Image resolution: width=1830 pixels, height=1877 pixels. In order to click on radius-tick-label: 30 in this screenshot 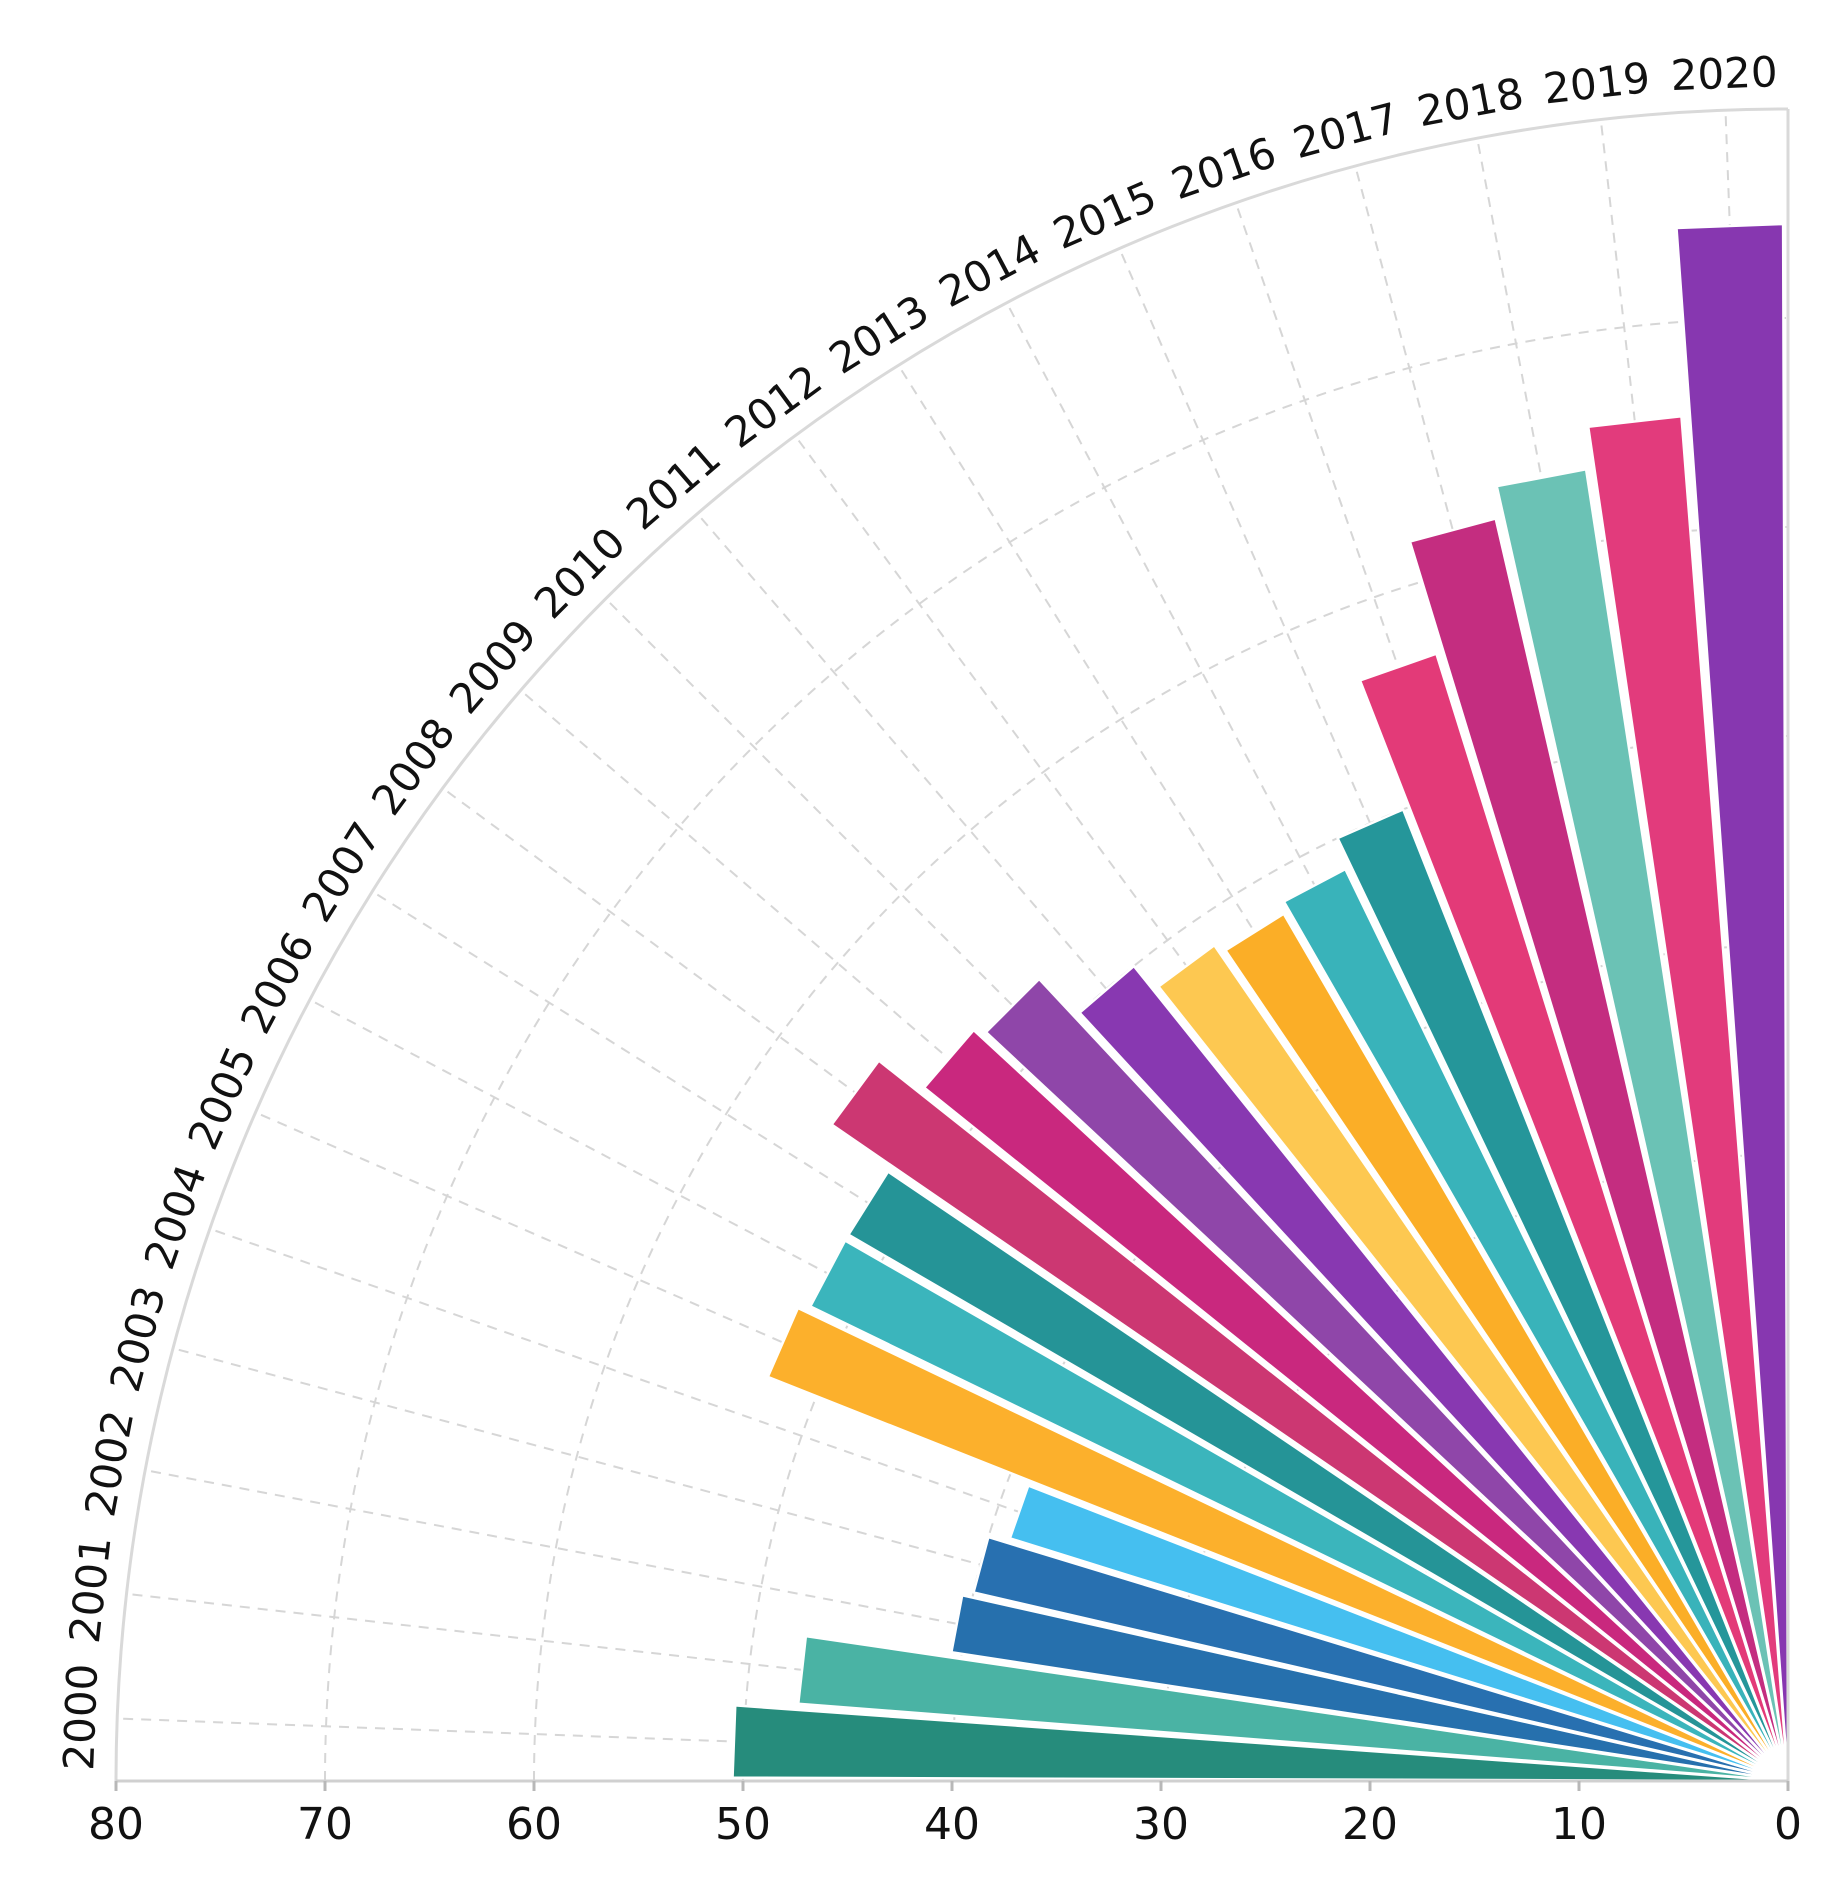, I will do `click(1161, 1824)`.